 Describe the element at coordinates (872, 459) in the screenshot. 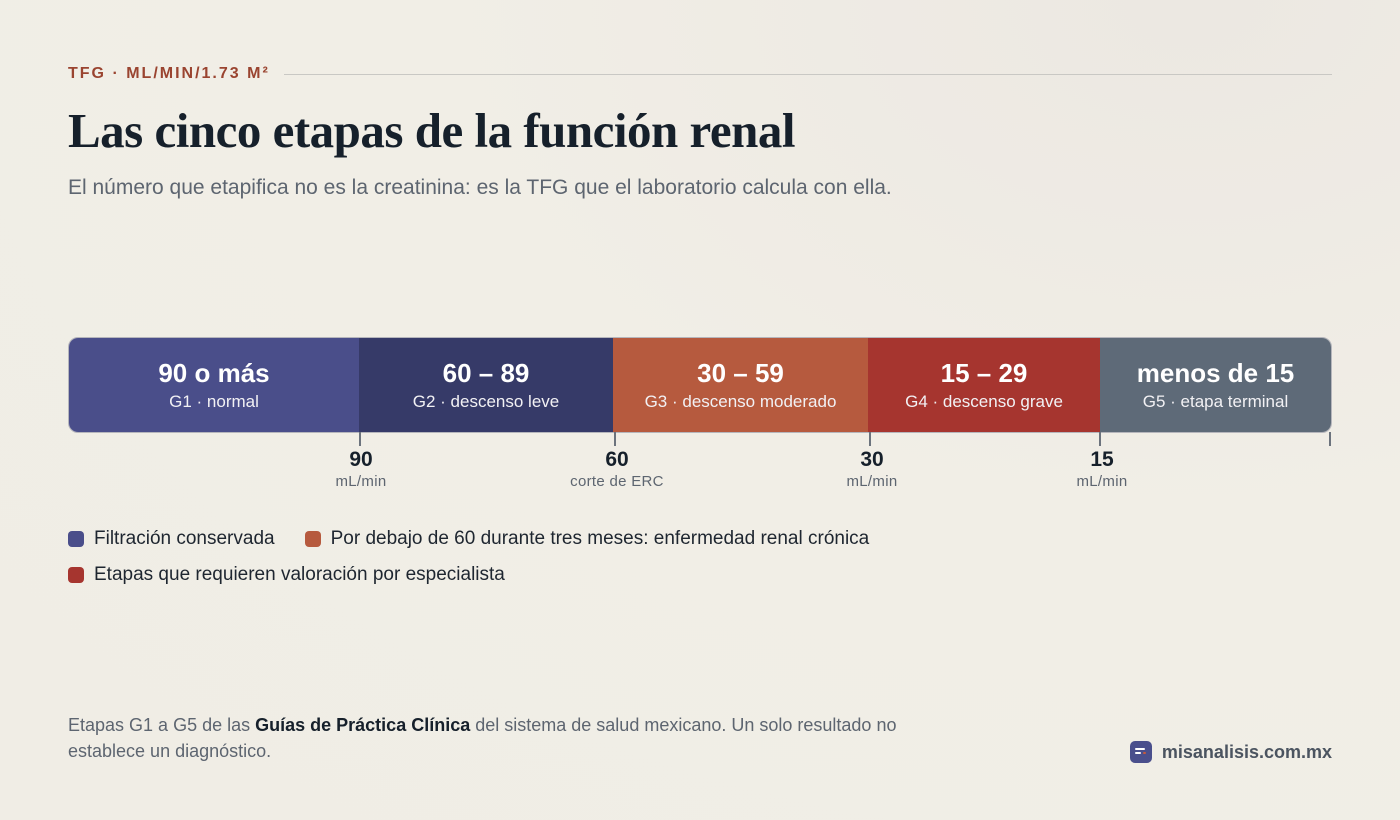

I see `tick-value-30: 30` at that location.